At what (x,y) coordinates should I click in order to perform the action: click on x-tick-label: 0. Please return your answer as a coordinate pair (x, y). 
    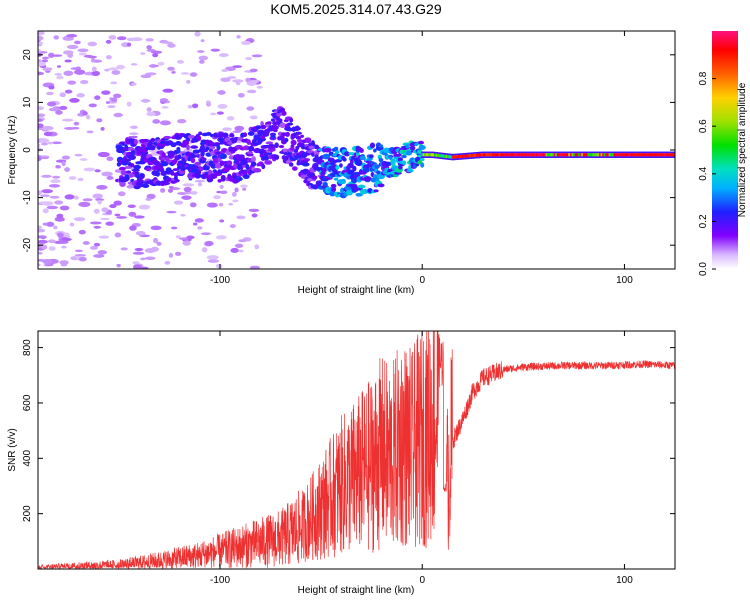
    Looking at the image, I should click on (422, 580).